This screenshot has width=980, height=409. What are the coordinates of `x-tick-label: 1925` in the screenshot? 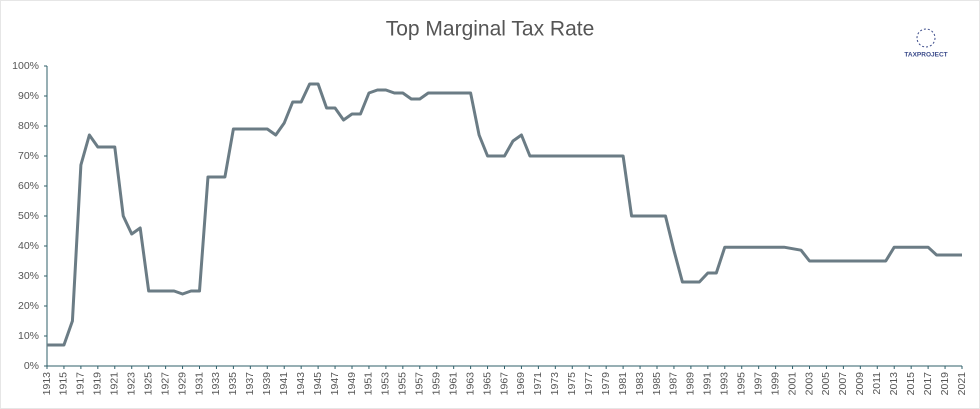 It's located at (148, 384).